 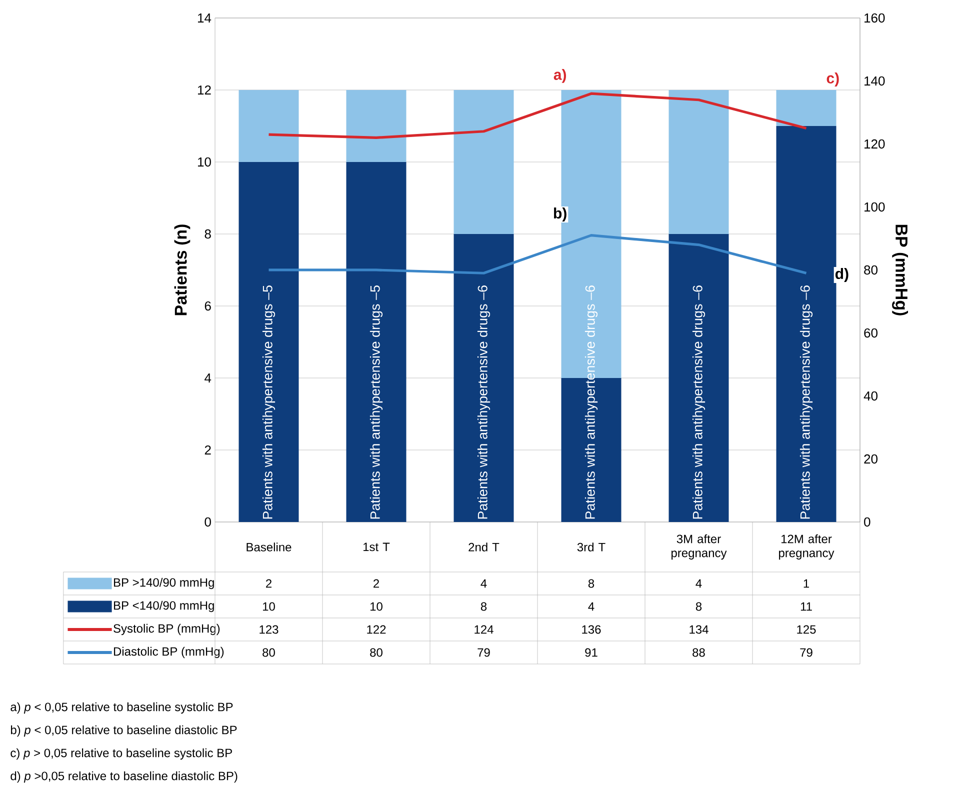 I want to click on x-tick-label: 3rd T, so click(x=591, y=547).